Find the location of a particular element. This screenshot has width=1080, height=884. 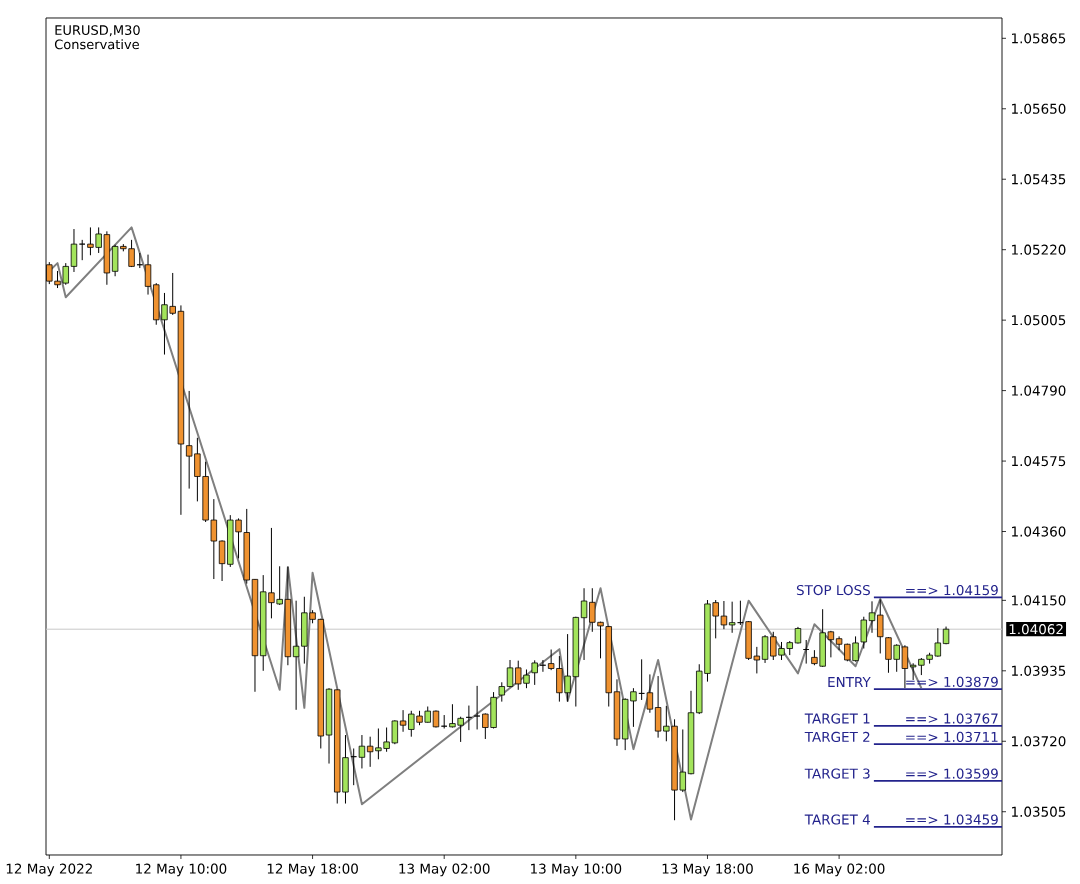

chart-title: EURUSD,M30 is located at coordinates (97, 31).